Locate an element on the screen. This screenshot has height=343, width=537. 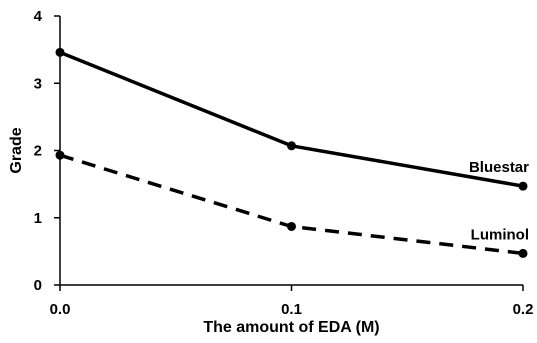
luminol-series-label: Luminol is located at coordinates (500, 234).